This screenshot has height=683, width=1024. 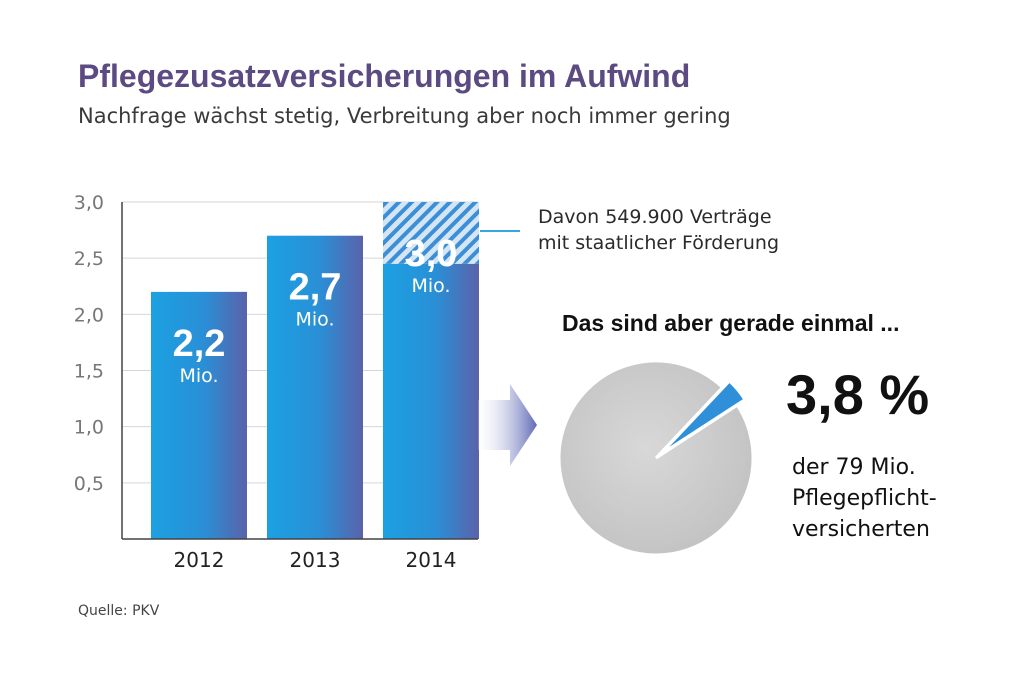 I want to click on pie-slice-highlight, so click(x=704, y=417).